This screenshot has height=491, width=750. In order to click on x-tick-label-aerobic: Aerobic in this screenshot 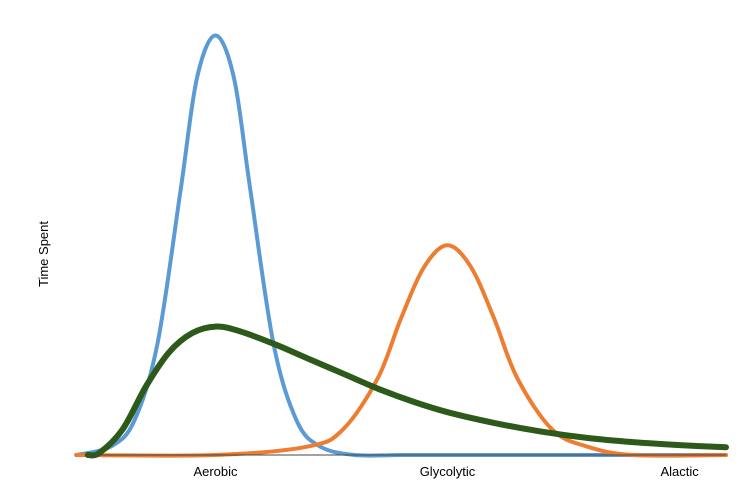, I will do `click(215, 471)`.